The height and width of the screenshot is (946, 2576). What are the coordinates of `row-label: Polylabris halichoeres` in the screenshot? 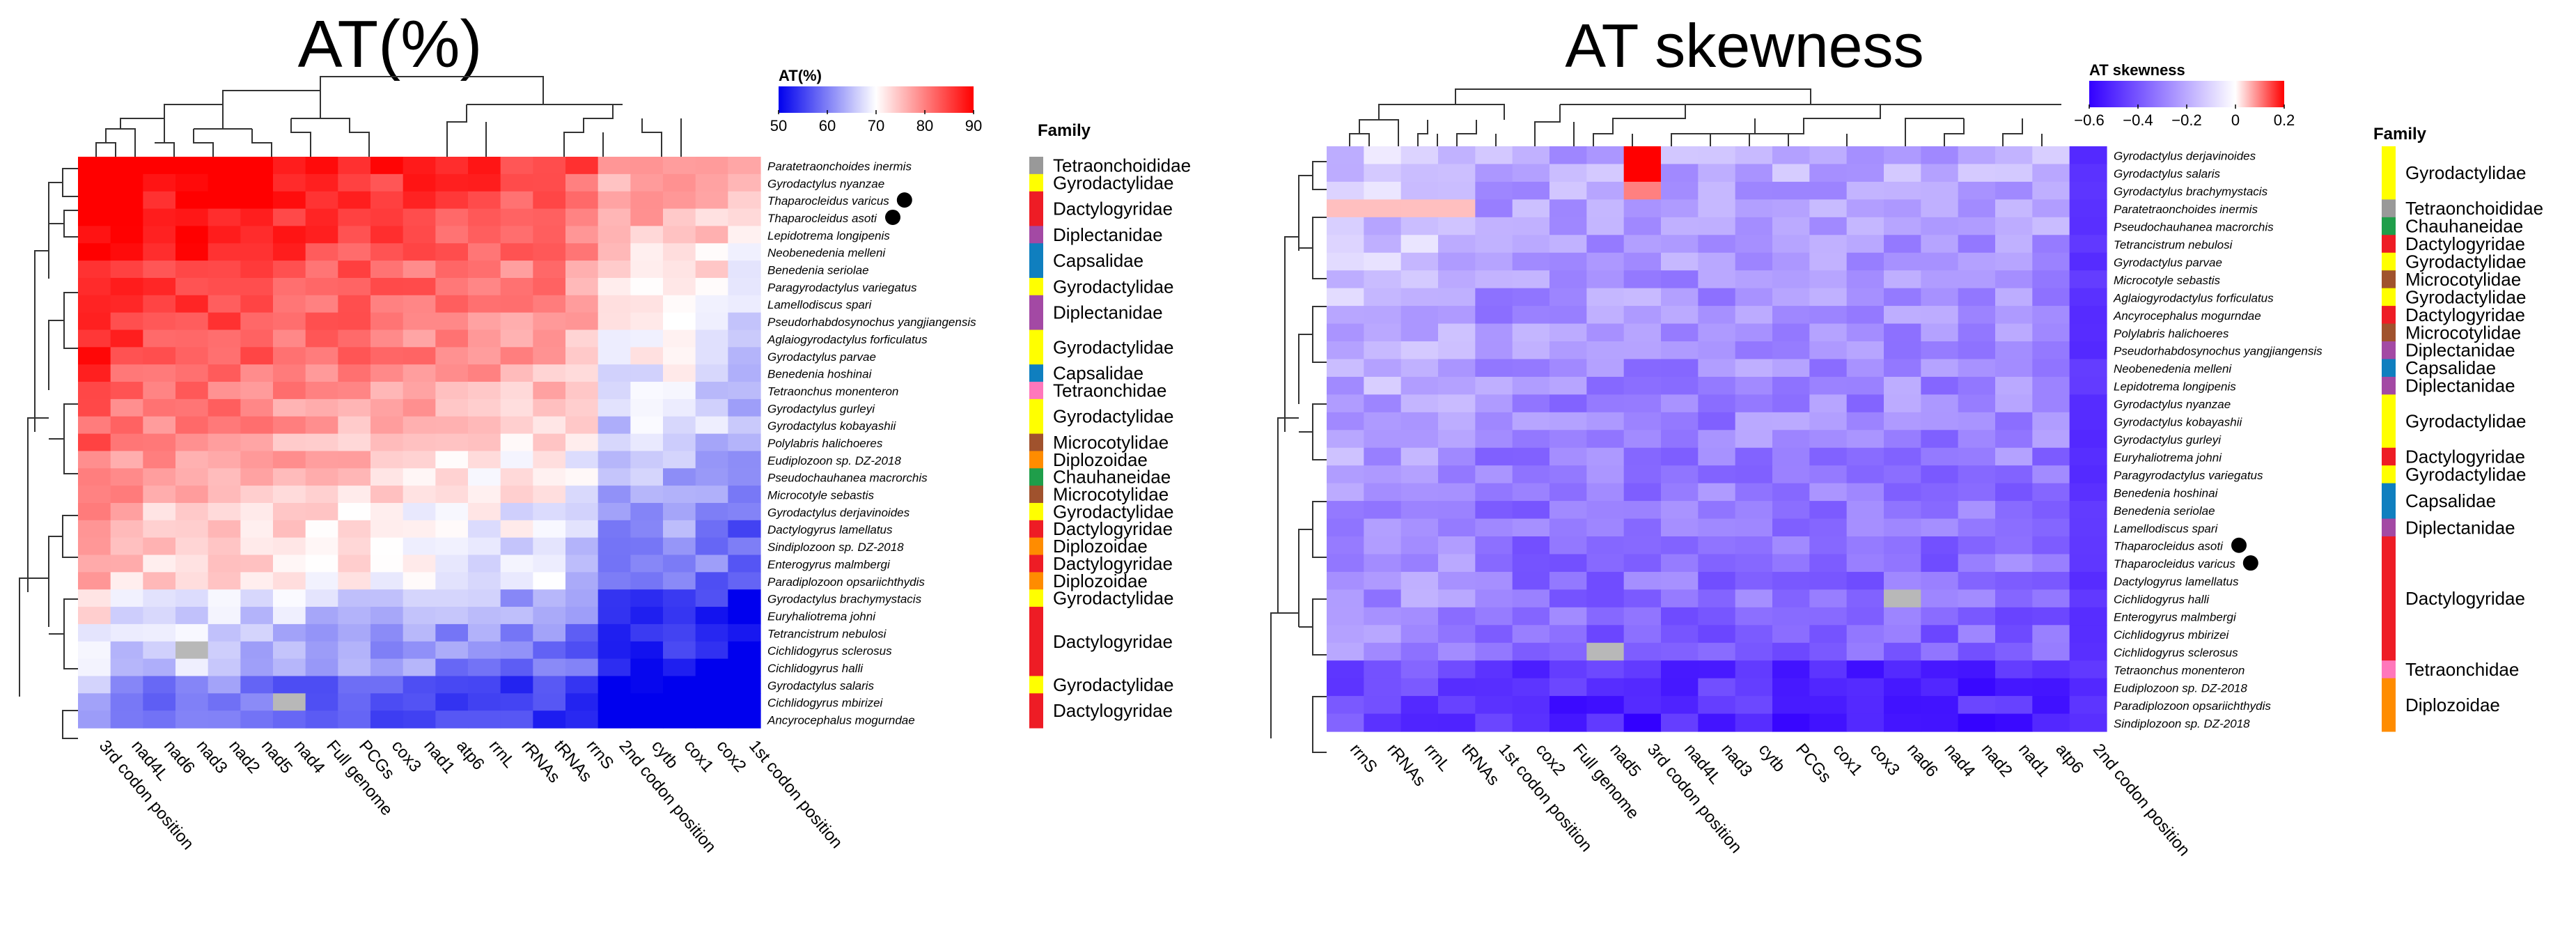 It's located at (825, 443).